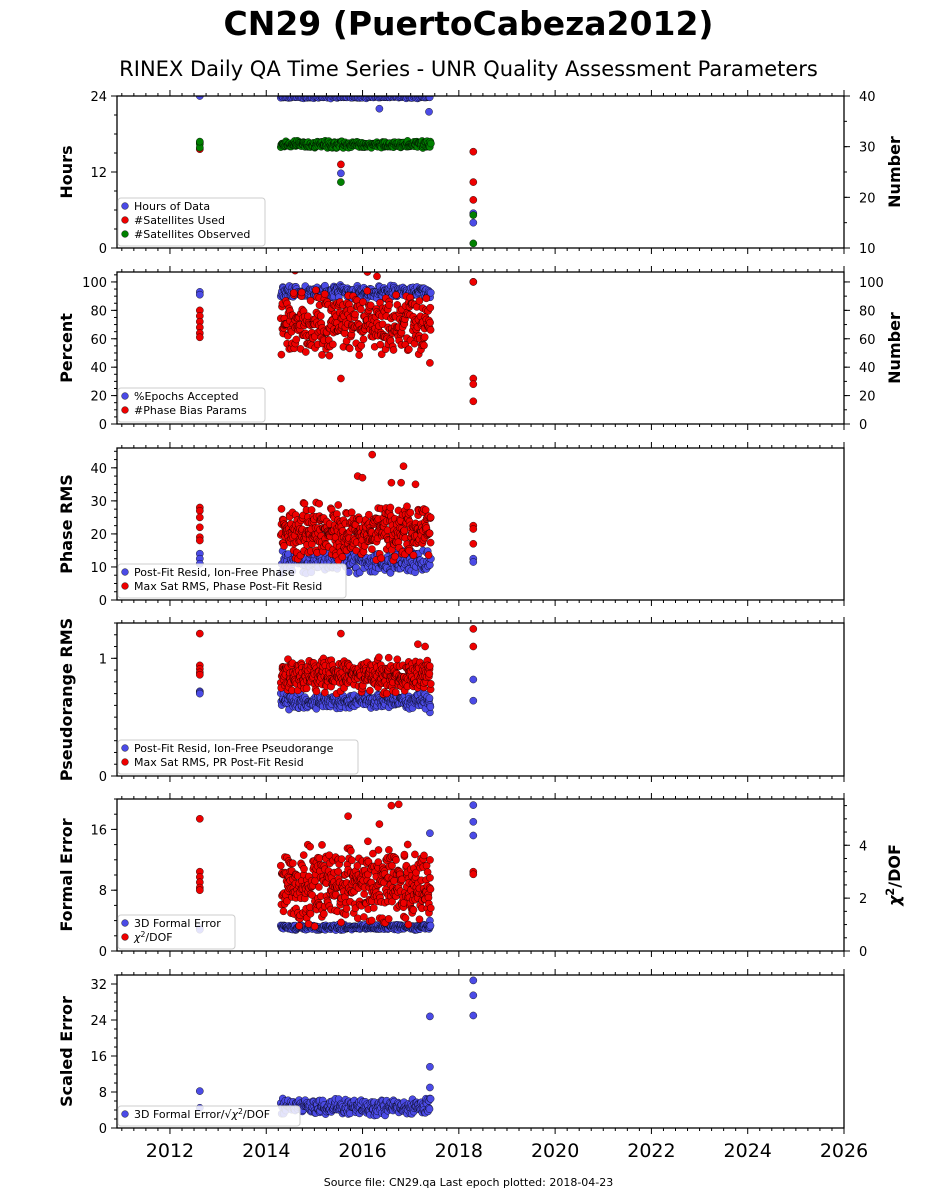 This screenshot has width=937, height=1200. I want to click on legend-box, so click(238, 757).